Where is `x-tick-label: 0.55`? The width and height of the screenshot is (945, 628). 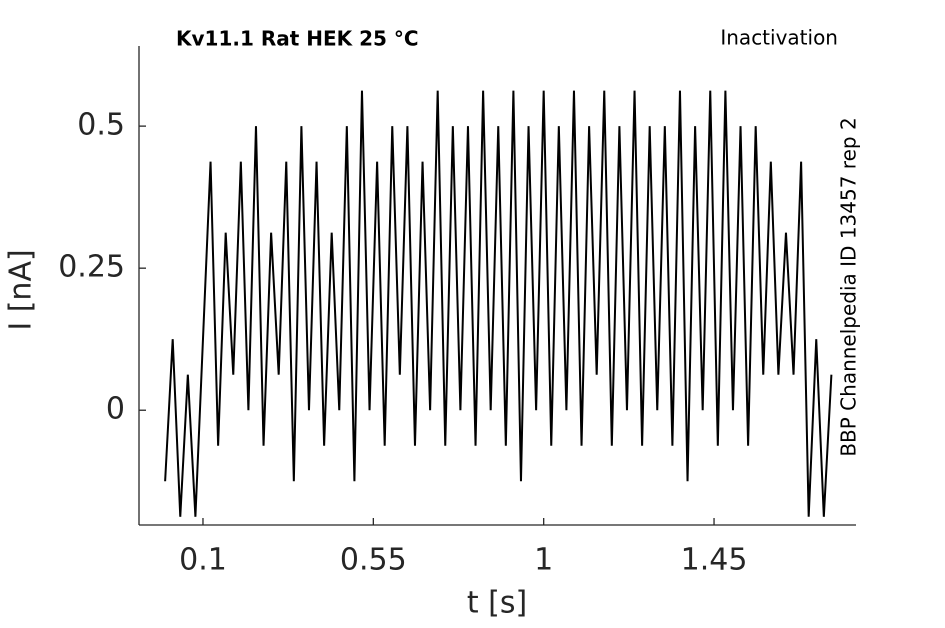
x-tick-label: 0.55 is located at coordinates (373, 560).